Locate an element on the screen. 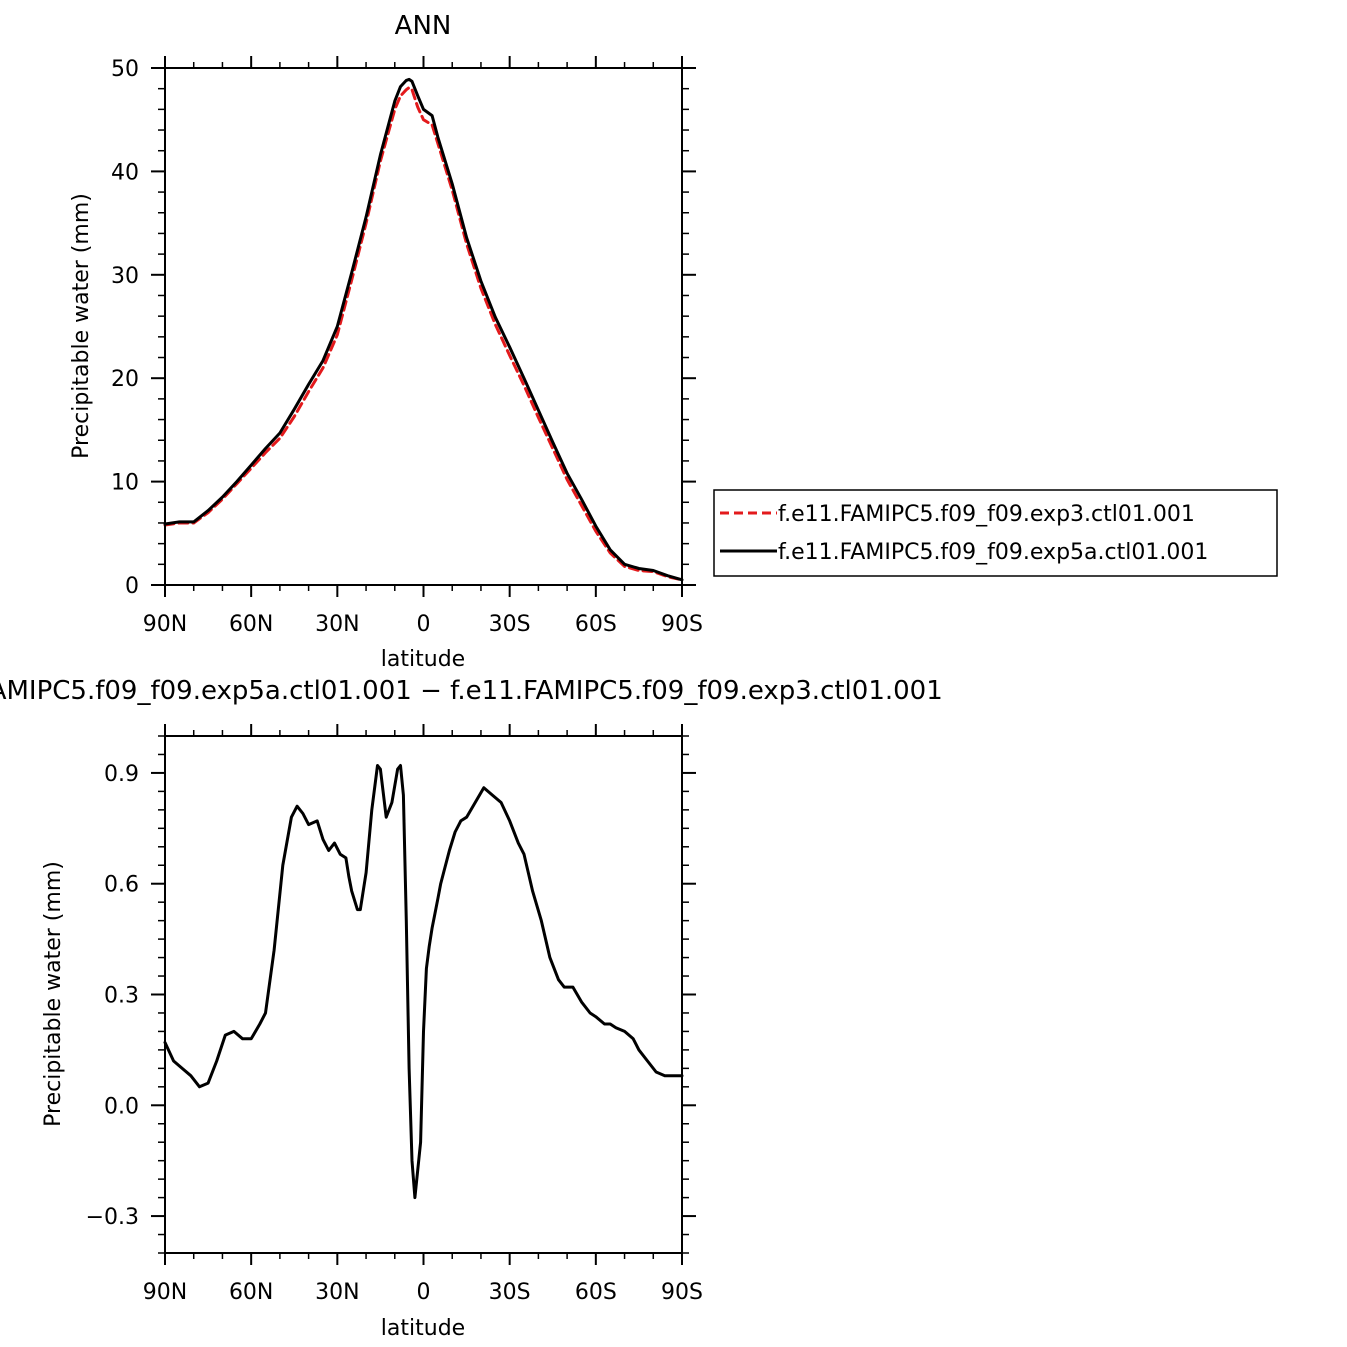 Image resolution: width=1347 pixels, height=1347 pixels. y-tick-label: 10 is located at coordinates (125, 483).